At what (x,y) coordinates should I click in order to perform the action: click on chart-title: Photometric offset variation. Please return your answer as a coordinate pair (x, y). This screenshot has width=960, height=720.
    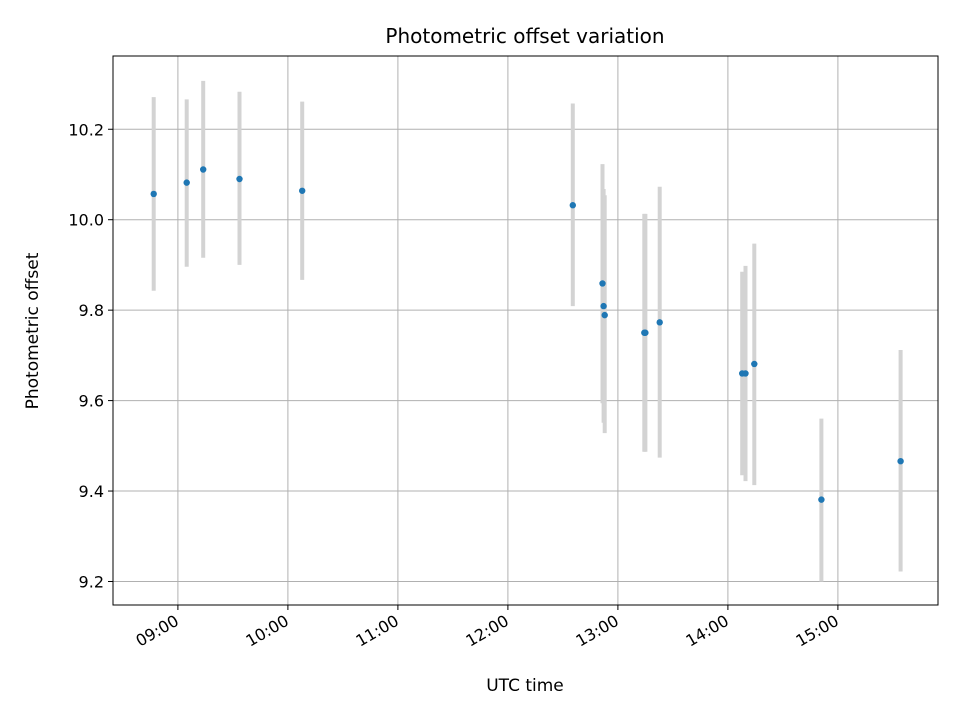
    Looking at the image, I should click on (524, 36).